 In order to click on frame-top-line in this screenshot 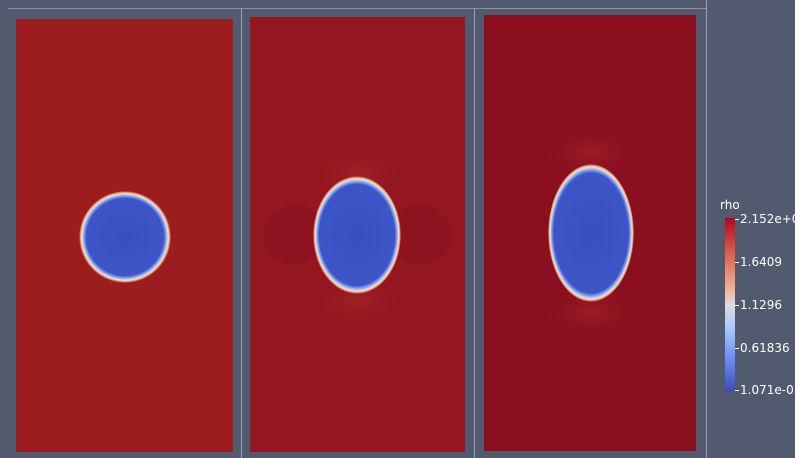, I will do `click(357, 8)`.